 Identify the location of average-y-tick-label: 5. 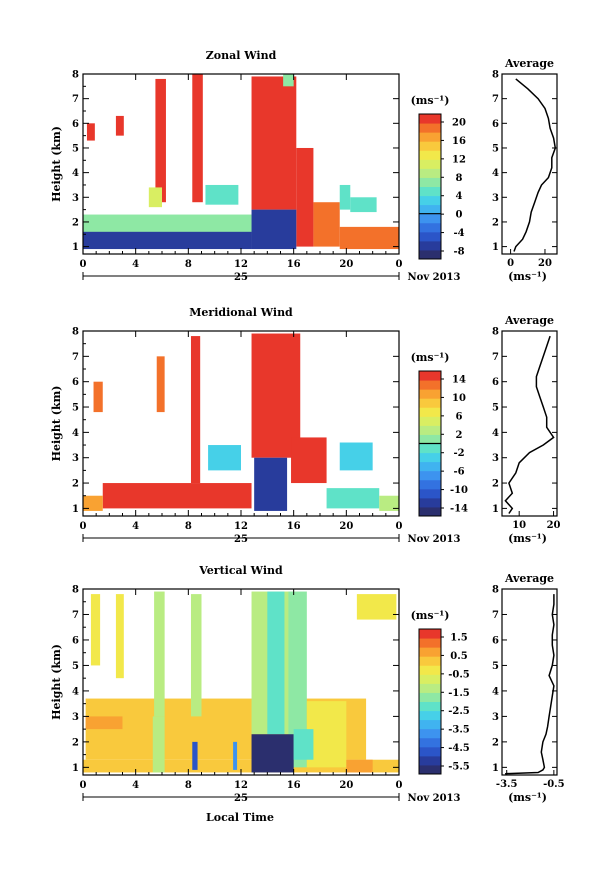
(495, 148).